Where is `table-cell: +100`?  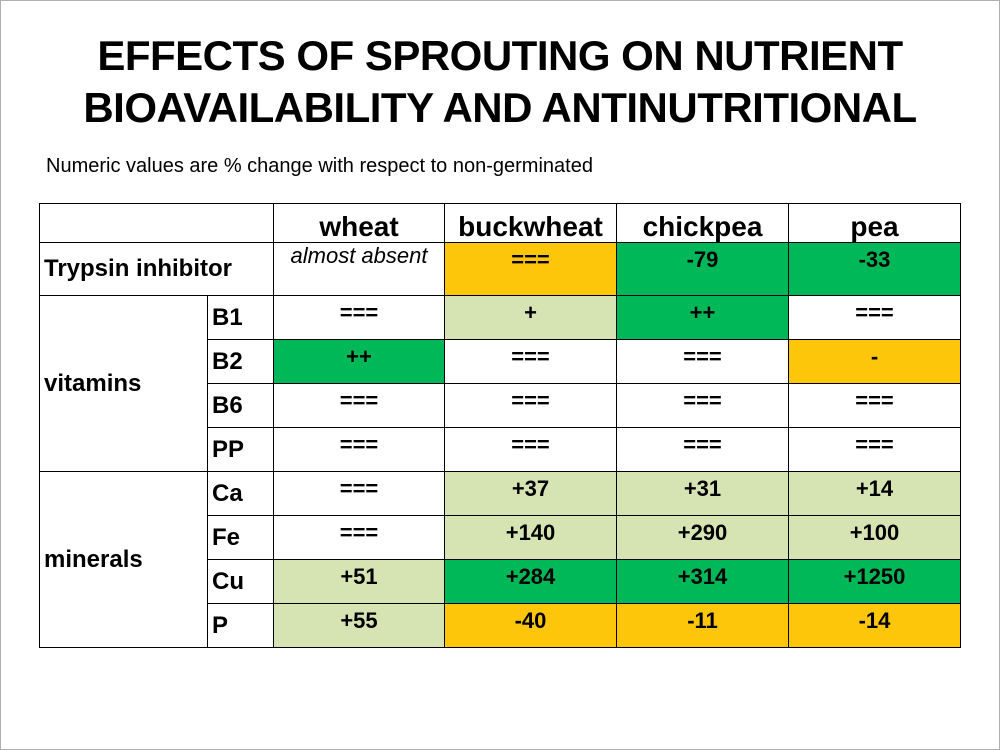
table-cell: +100 is located at coordinates (874, 537).